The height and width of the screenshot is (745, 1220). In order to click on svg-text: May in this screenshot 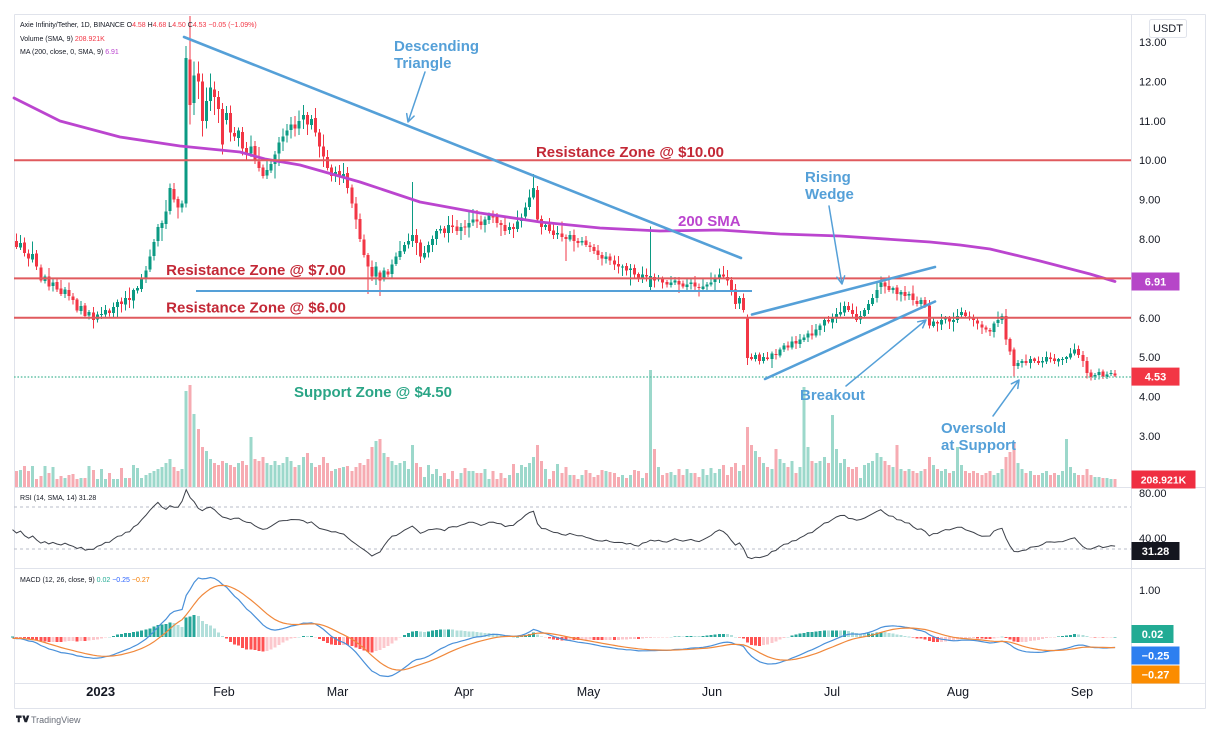, I will do `click(589, 692)`.